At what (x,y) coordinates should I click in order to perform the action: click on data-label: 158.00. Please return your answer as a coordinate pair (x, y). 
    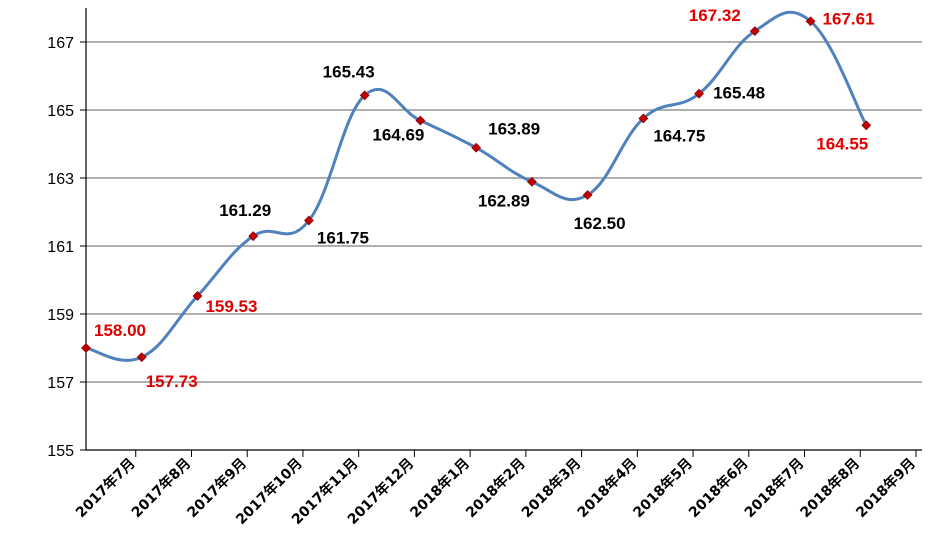
    Looking at the image, I should click on (120, 330).